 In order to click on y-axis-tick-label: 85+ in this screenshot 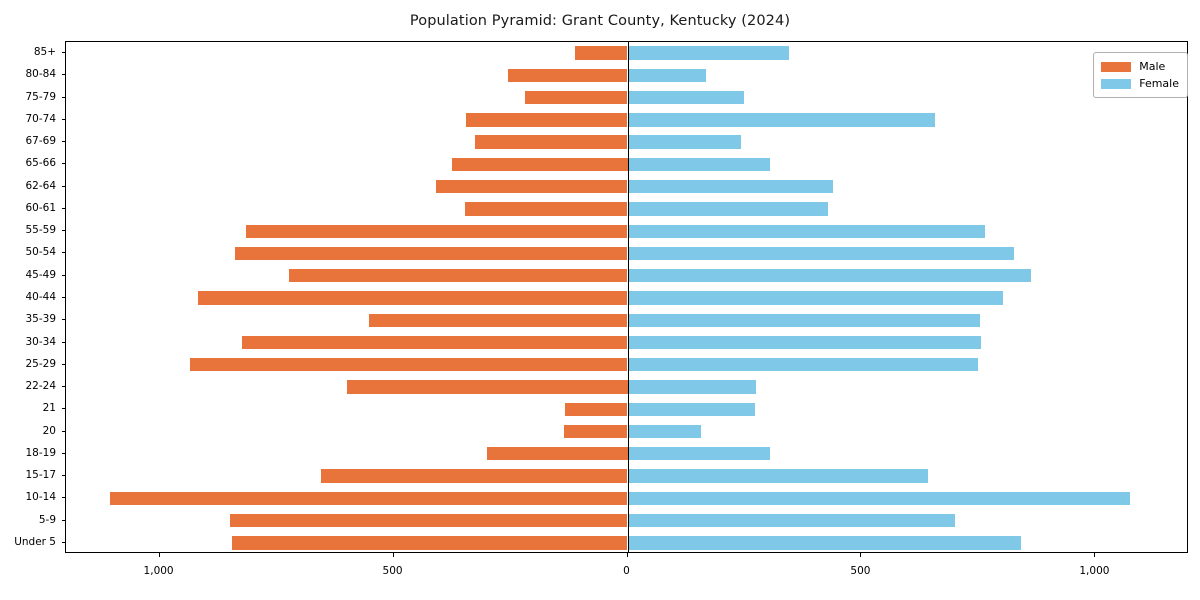, I will do `click(44, 52)`.